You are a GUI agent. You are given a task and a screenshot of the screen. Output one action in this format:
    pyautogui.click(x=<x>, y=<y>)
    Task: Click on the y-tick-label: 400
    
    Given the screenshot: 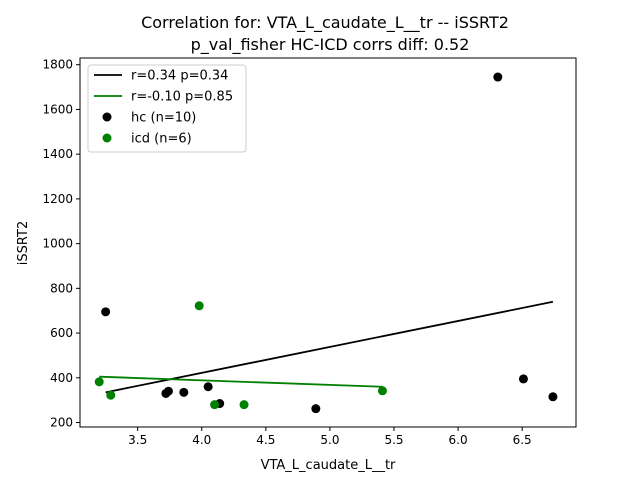 What is the action you would take?
    pyautogui.click(x=61, y=378)
    